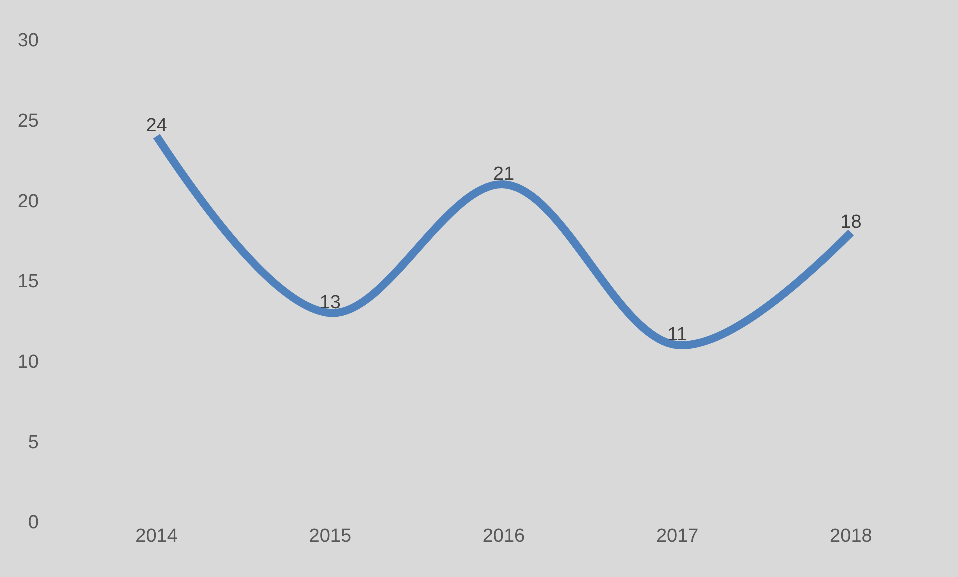 The width and height of the screenshot is (958, 577). Describe the element at coordinates (33, 523) in the screenshot. I see `y-tick-label: 0` at that location.